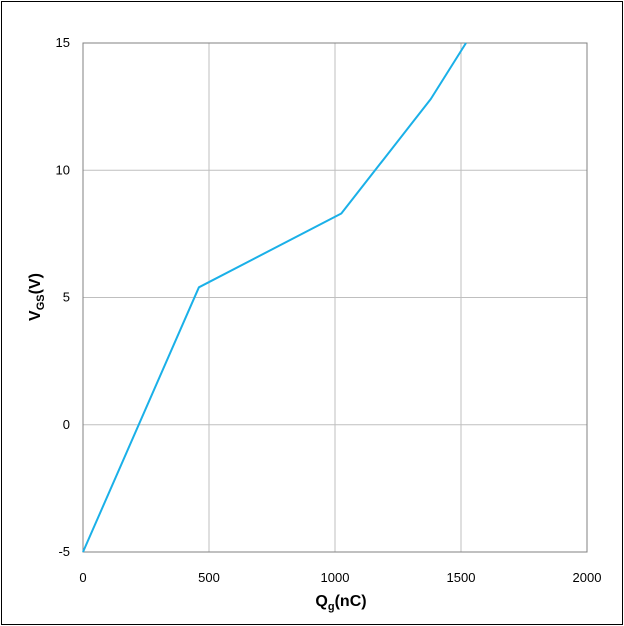  Describe the element at coordinates (321, 601) in the screenshot. I see `x-axis-title-main: Q` at that location.